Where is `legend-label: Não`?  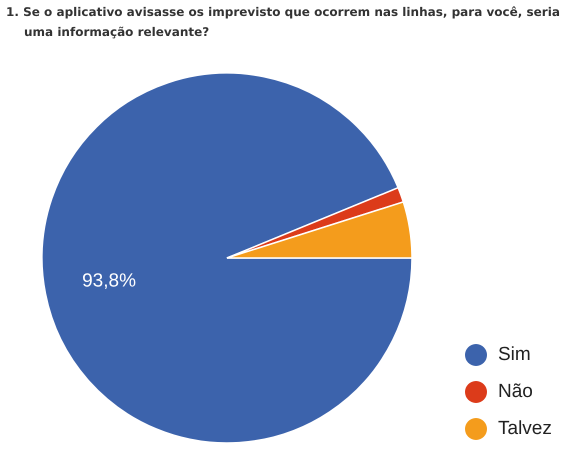 legend-label: Não is located at coordinates (515, 391).